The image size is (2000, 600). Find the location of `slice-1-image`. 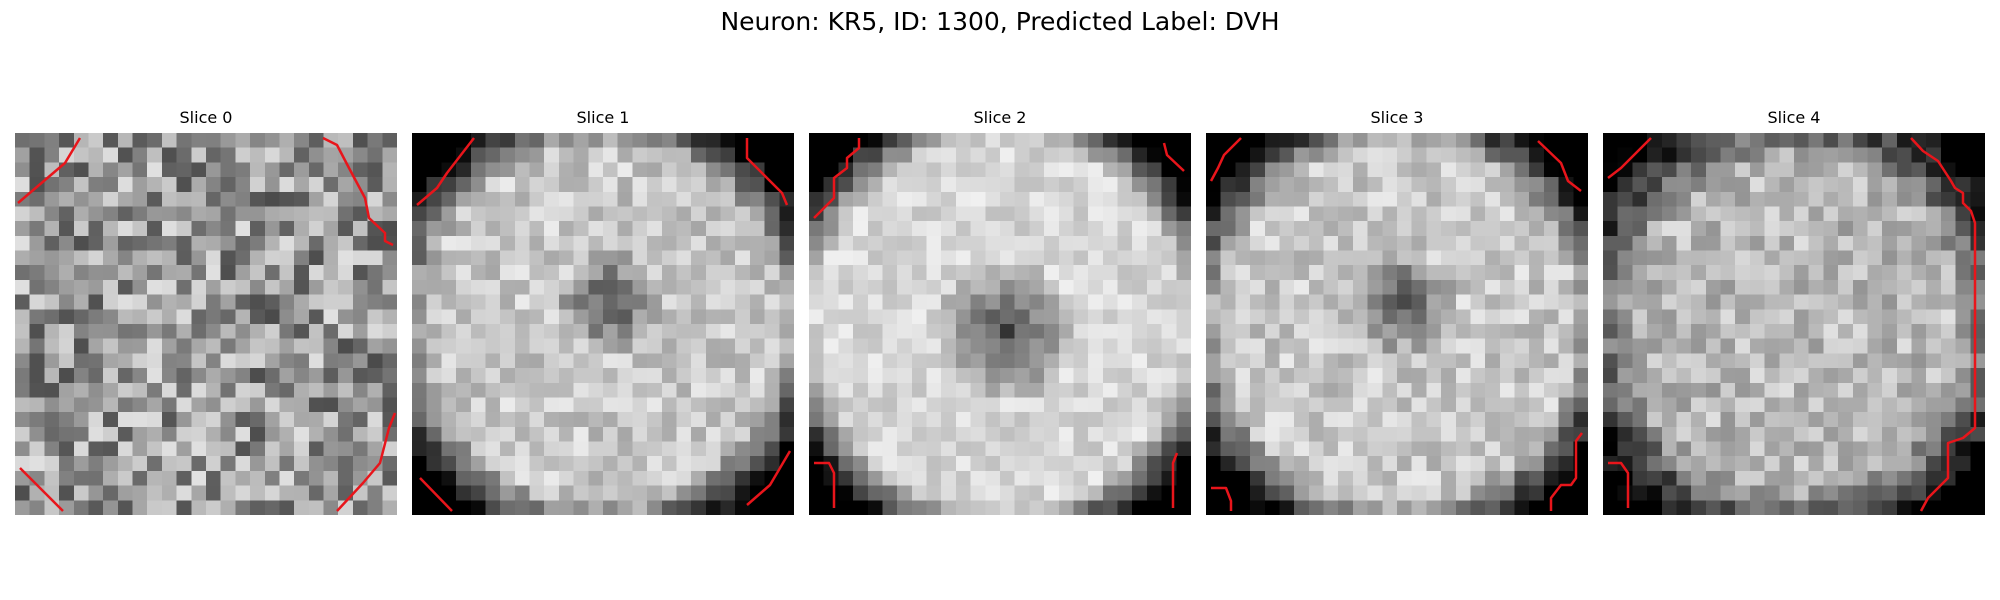

slice-1-image is located at coordinates (603, 324).